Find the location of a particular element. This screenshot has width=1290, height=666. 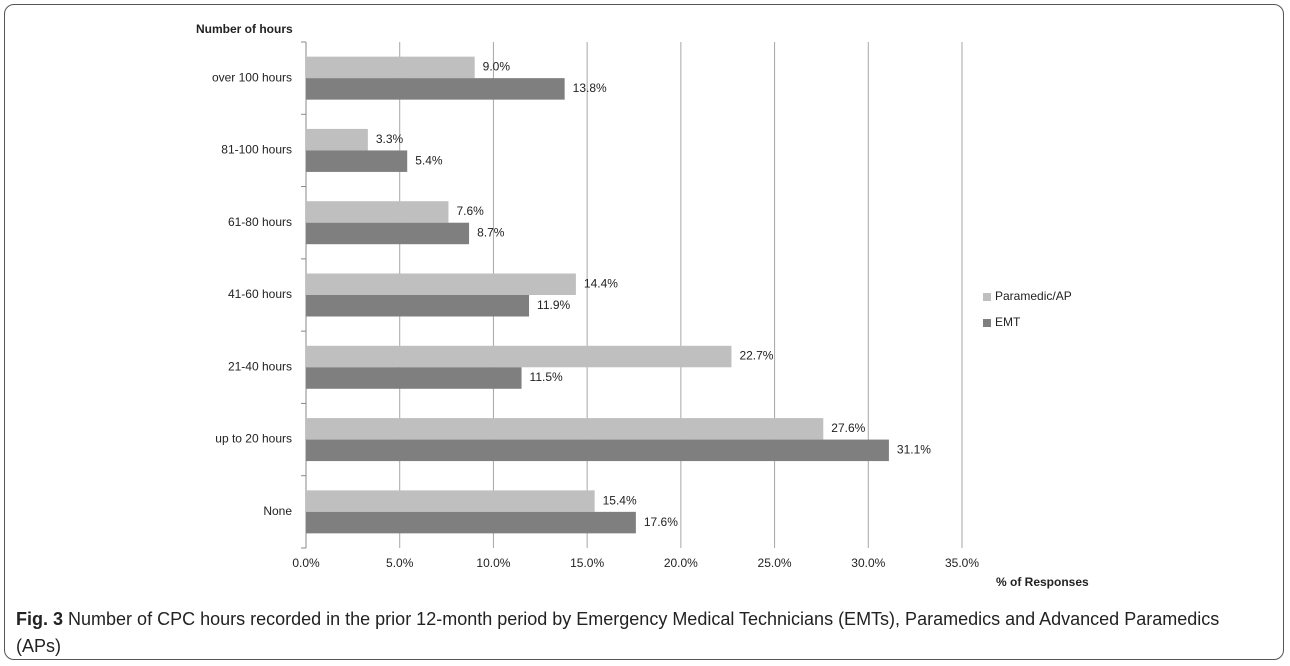

value-label: 3.3% is located at coordinates (390, 139).